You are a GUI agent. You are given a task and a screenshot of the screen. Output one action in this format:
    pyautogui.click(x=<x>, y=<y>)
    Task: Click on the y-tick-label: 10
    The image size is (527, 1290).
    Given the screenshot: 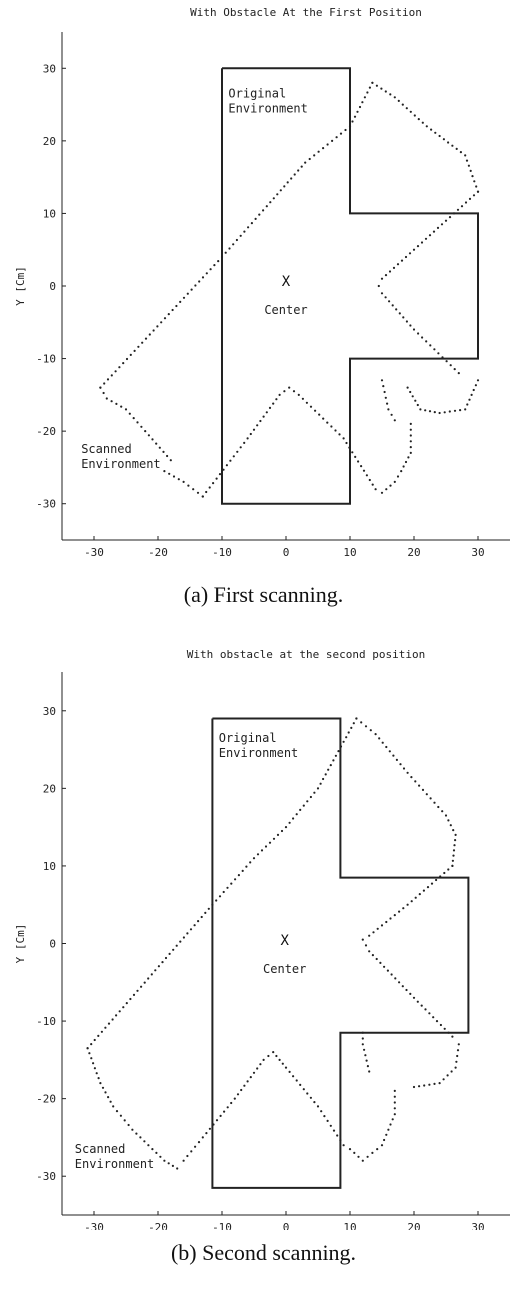 What is the action you would take?
    pyautogui.click(x=49, y=213)
    